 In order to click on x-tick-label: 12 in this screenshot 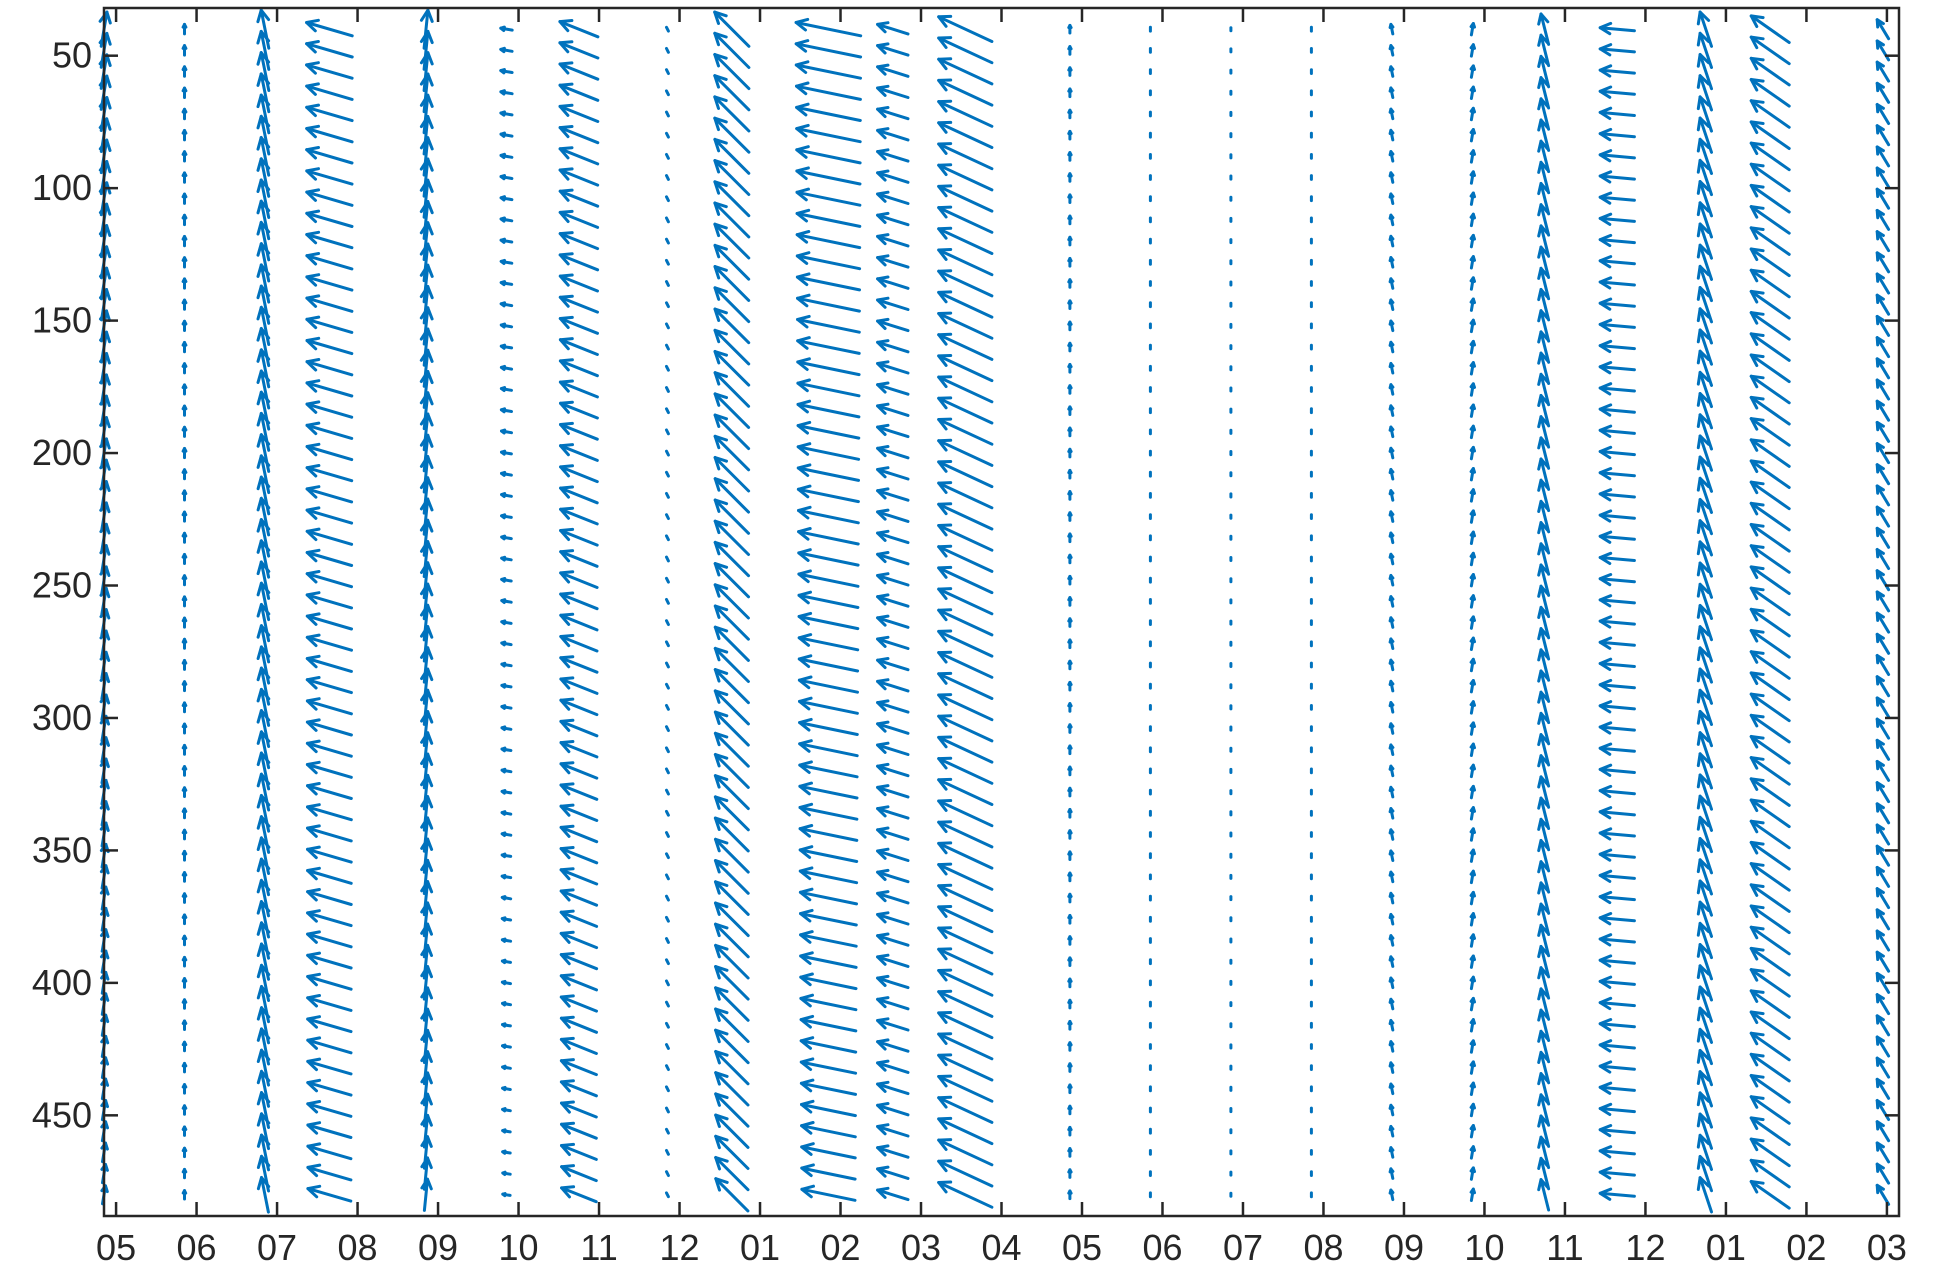, I will do `click(680, 1247)`.